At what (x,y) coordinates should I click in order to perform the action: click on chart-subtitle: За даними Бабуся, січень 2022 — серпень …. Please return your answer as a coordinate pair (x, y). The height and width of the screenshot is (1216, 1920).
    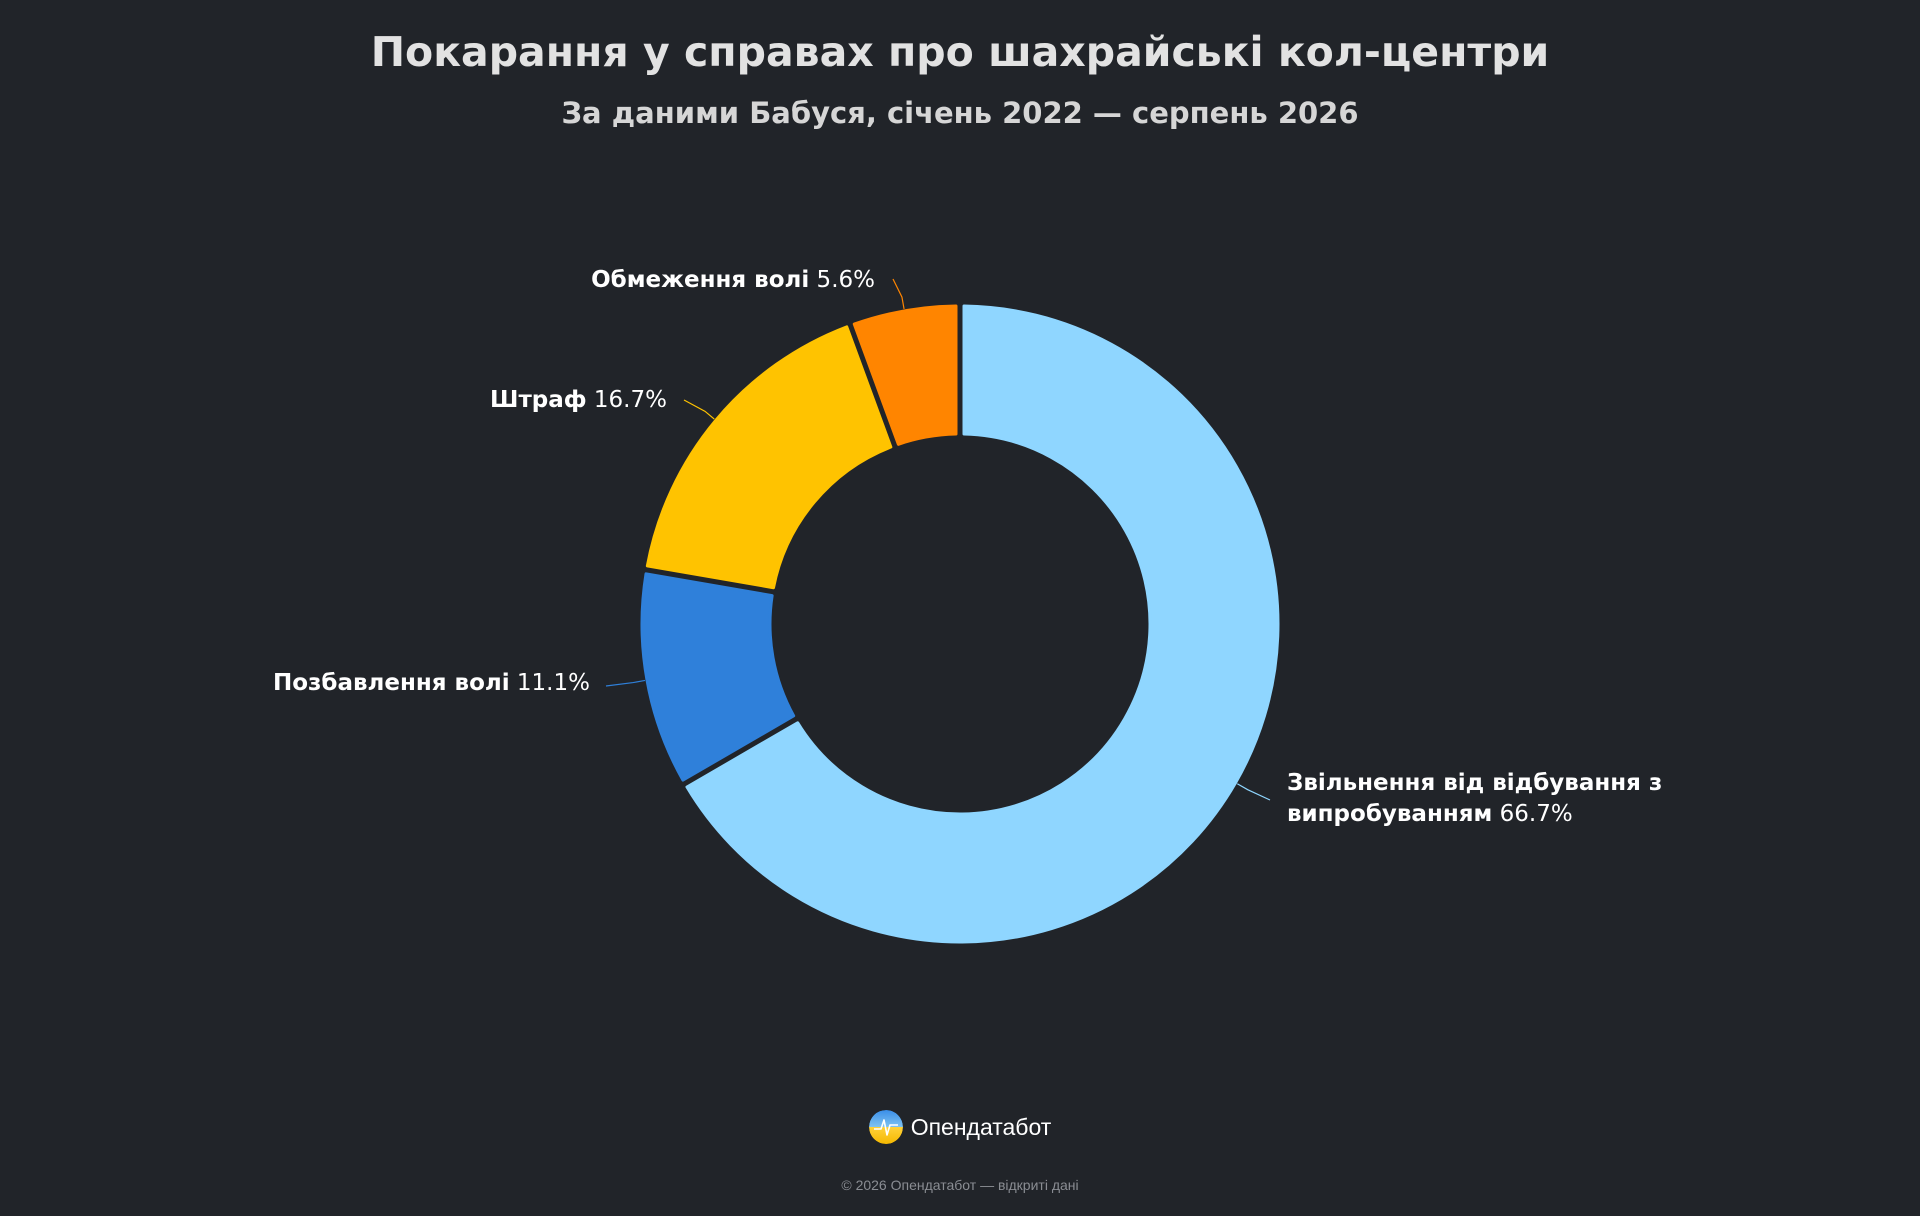
    Looking at the image, I should click on (960, 113).